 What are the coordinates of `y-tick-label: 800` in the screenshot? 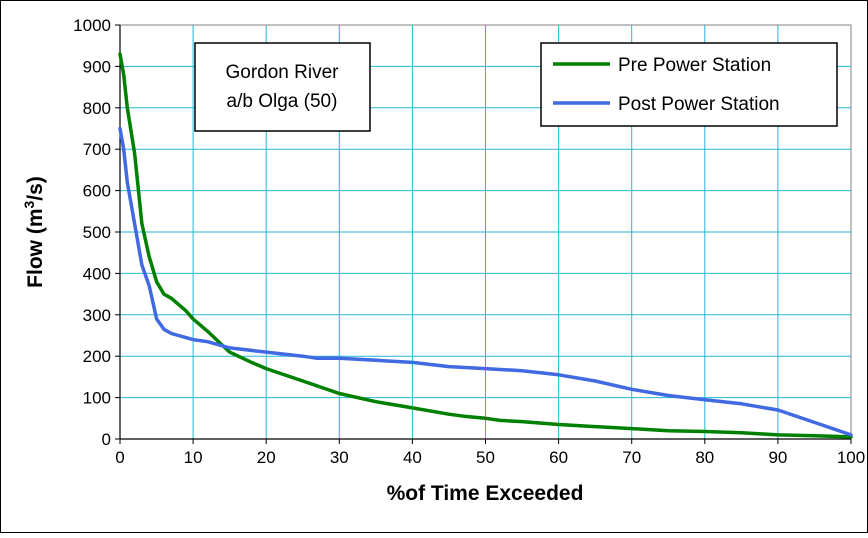 It's located at (97, 108).